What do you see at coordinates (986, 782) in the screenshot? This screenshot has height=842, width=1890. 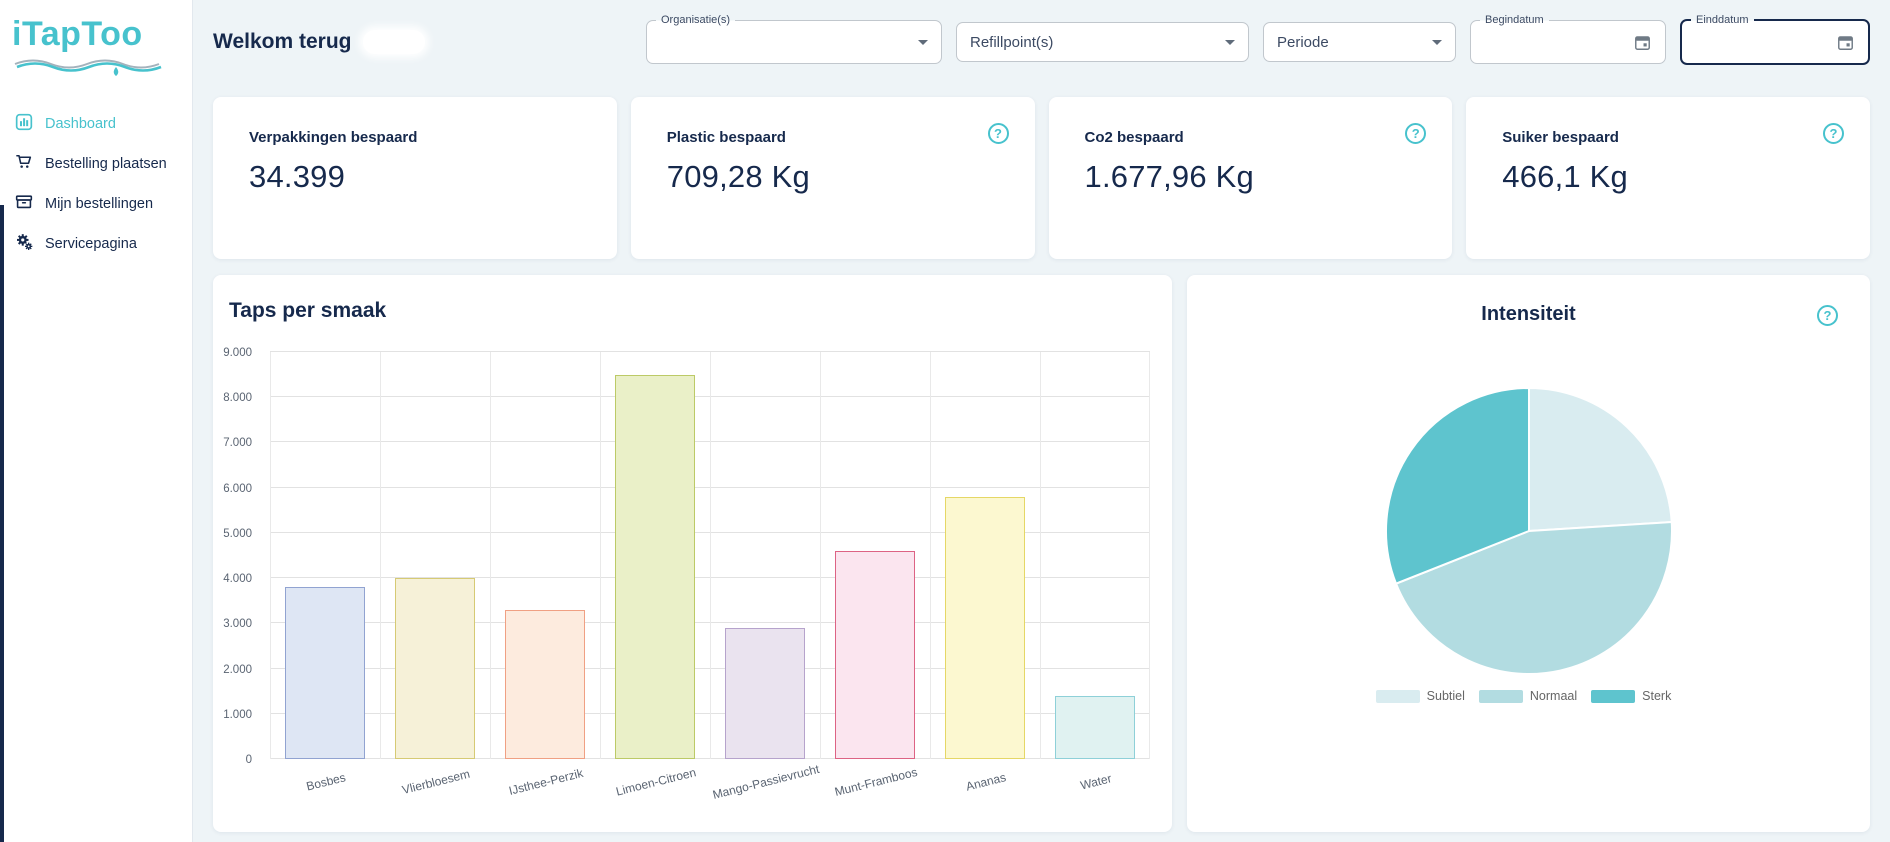 I see `x-tick-label: Ananas` at bounding box center [986, 782].